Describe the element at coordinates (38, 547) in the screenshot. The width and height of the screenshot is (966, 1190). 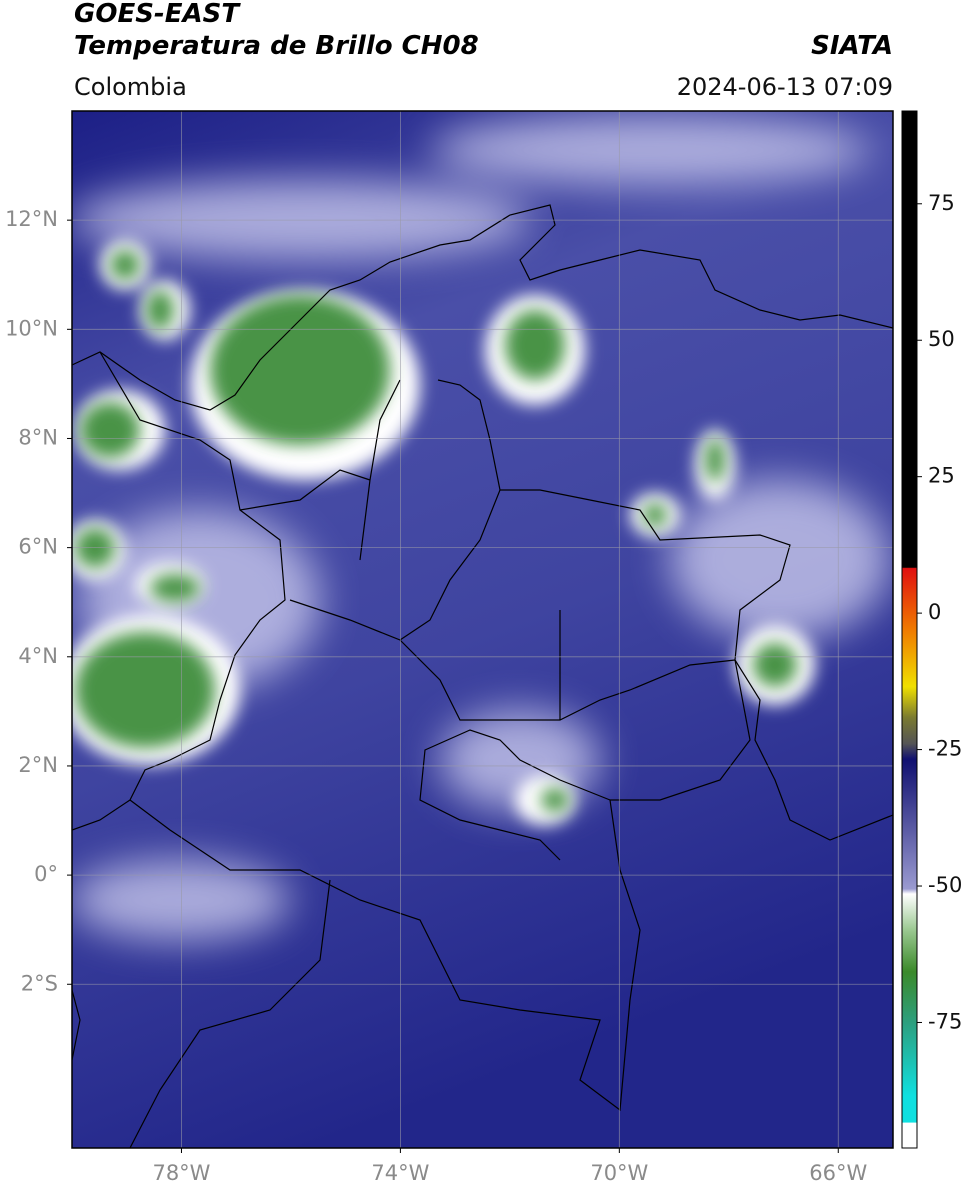
I see `y-tick-label: 6°N` at that location.